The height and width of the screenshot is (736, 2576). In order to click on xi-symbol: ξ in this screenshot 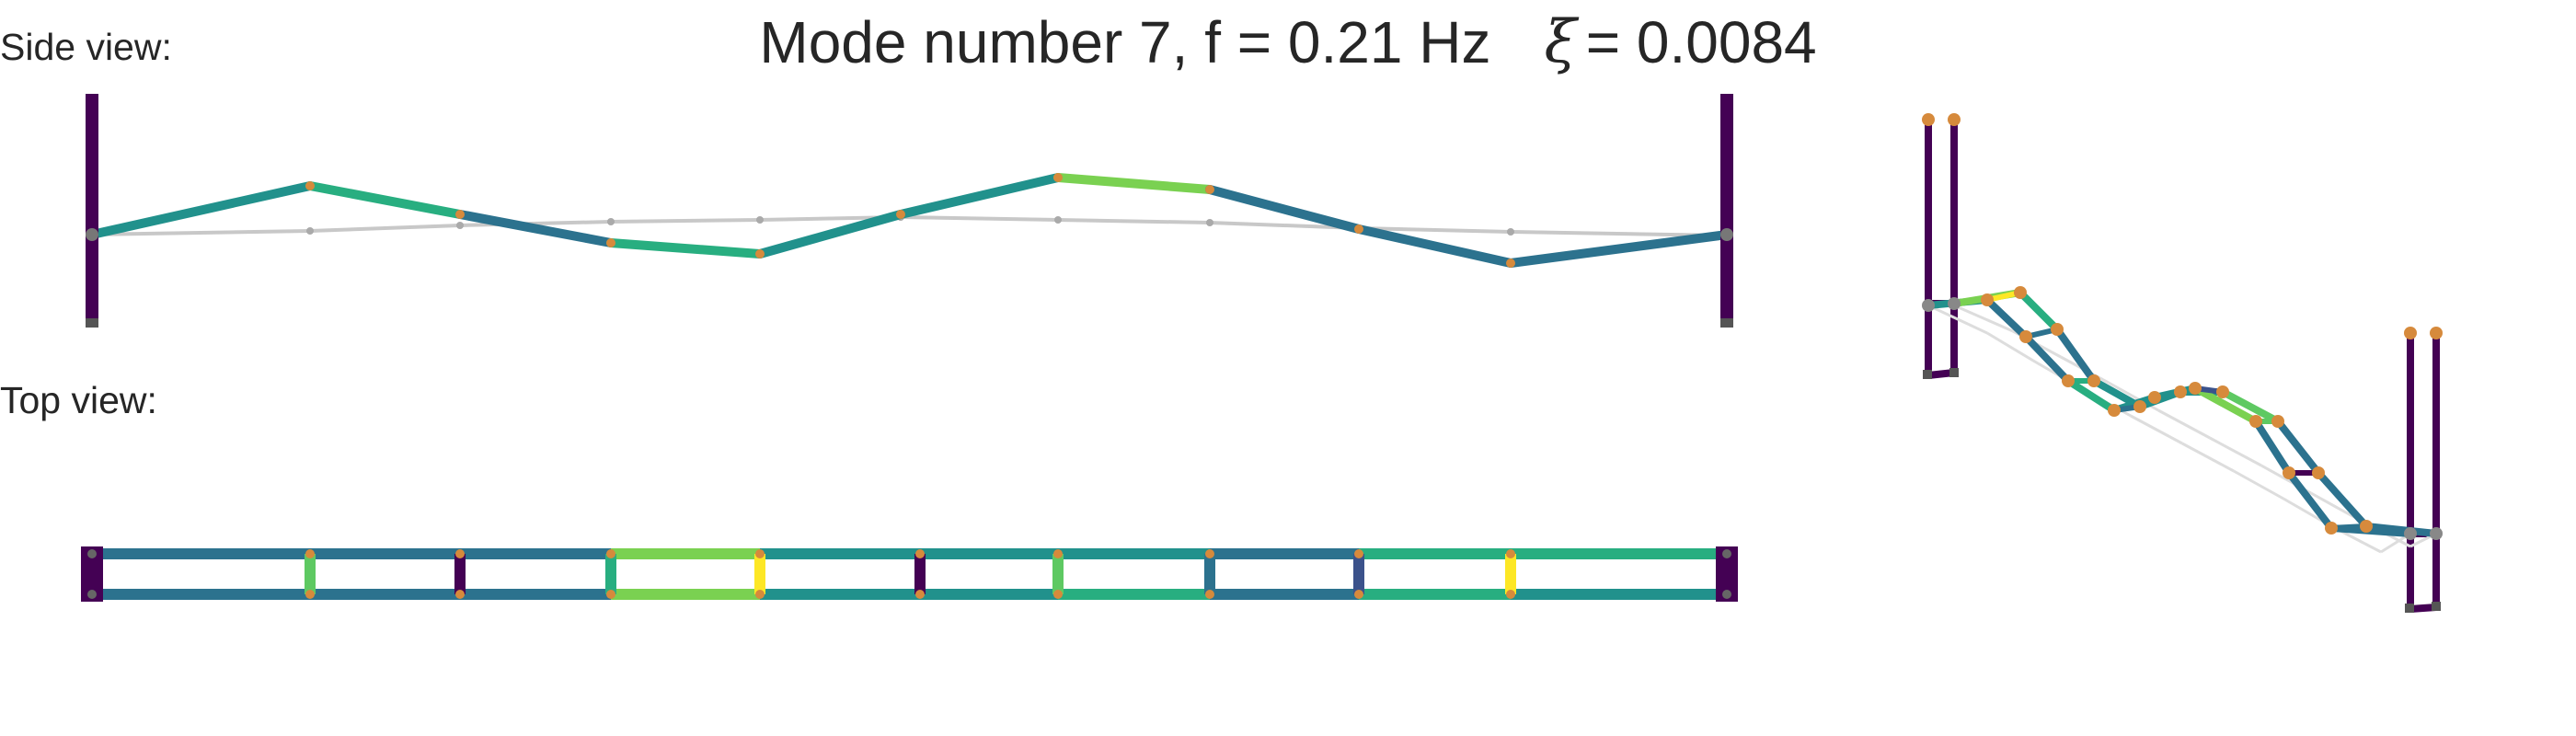, I will do `click(1560, 42)`.